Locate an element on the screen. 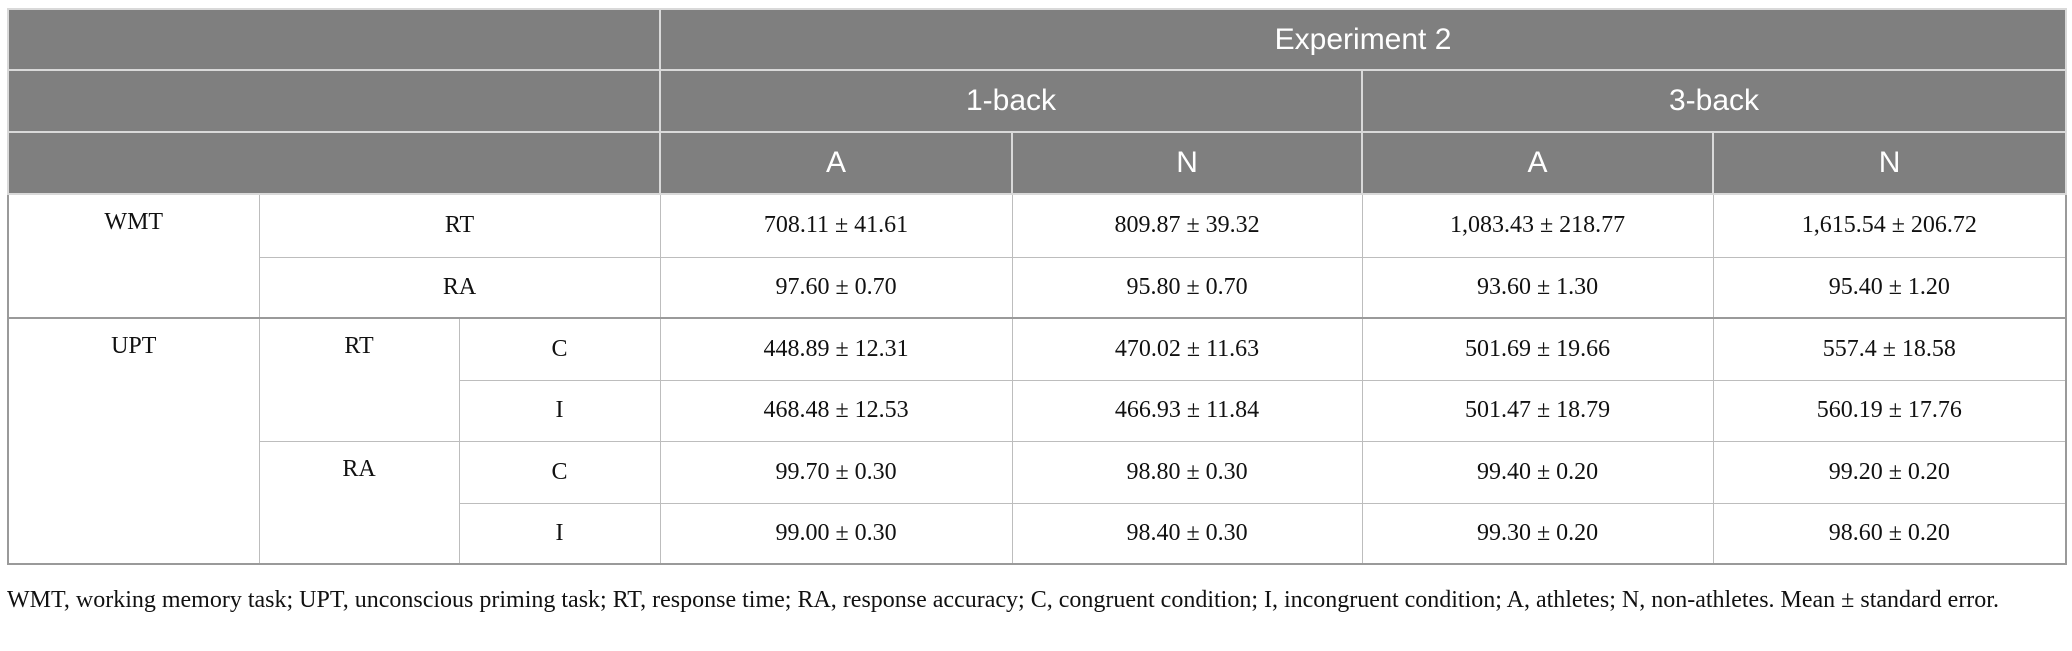 This screenshot has height=651, width=2072. cell-value: 448.89 ± 12.31 is located at coordinates (836, 349).